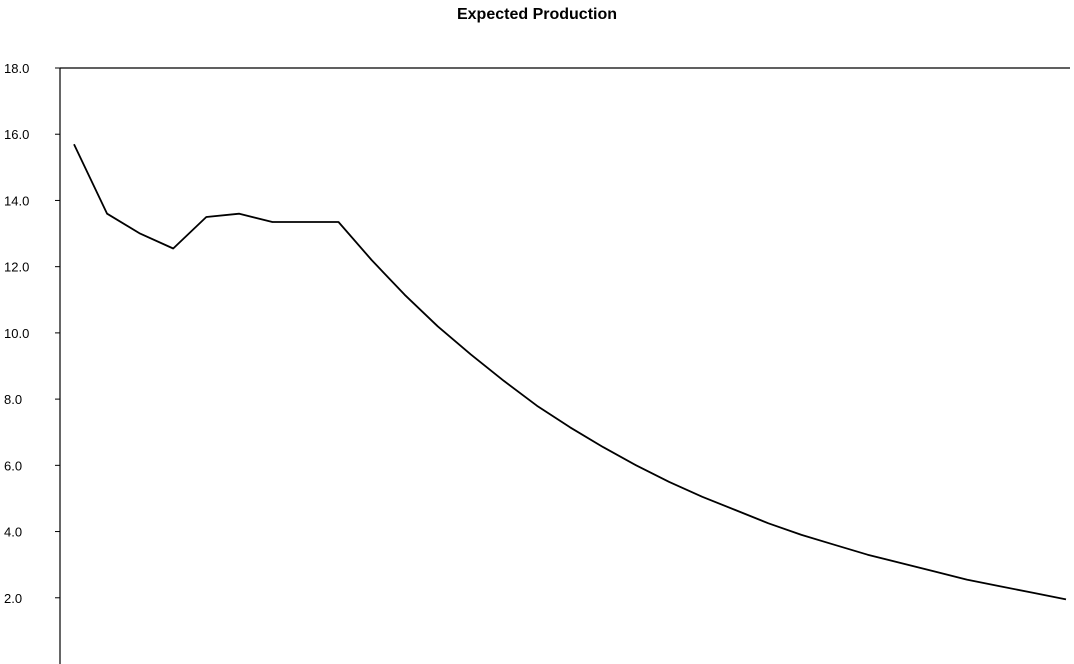 The image size is (1074, 664). I want to click on y-tick-label: 12.0, so click(16, 267).